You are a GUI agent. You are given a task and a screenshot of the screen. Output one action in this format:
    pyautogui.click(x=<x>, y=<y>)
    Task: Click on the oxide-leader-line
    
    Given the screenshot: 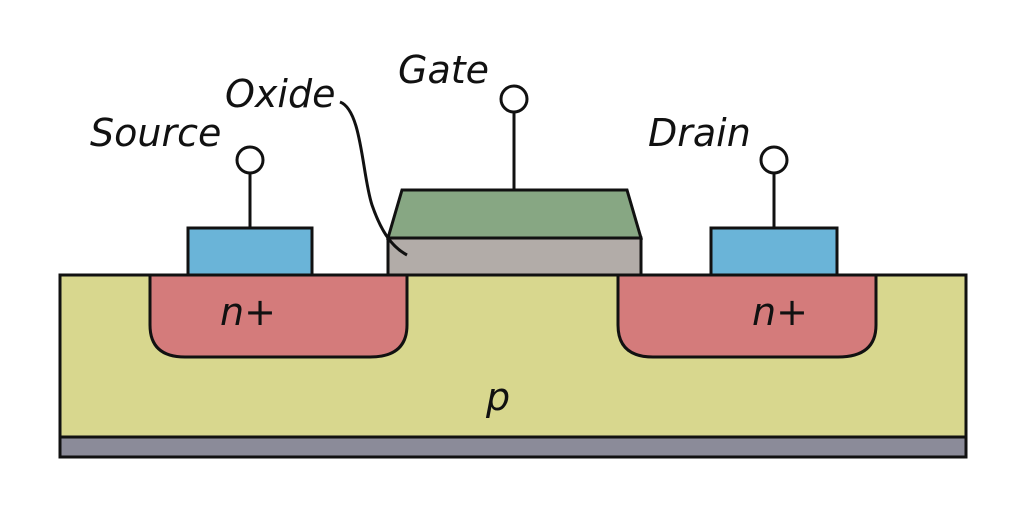 What is the action you would take?
    pyautogui.click(x=373, y=178)
    